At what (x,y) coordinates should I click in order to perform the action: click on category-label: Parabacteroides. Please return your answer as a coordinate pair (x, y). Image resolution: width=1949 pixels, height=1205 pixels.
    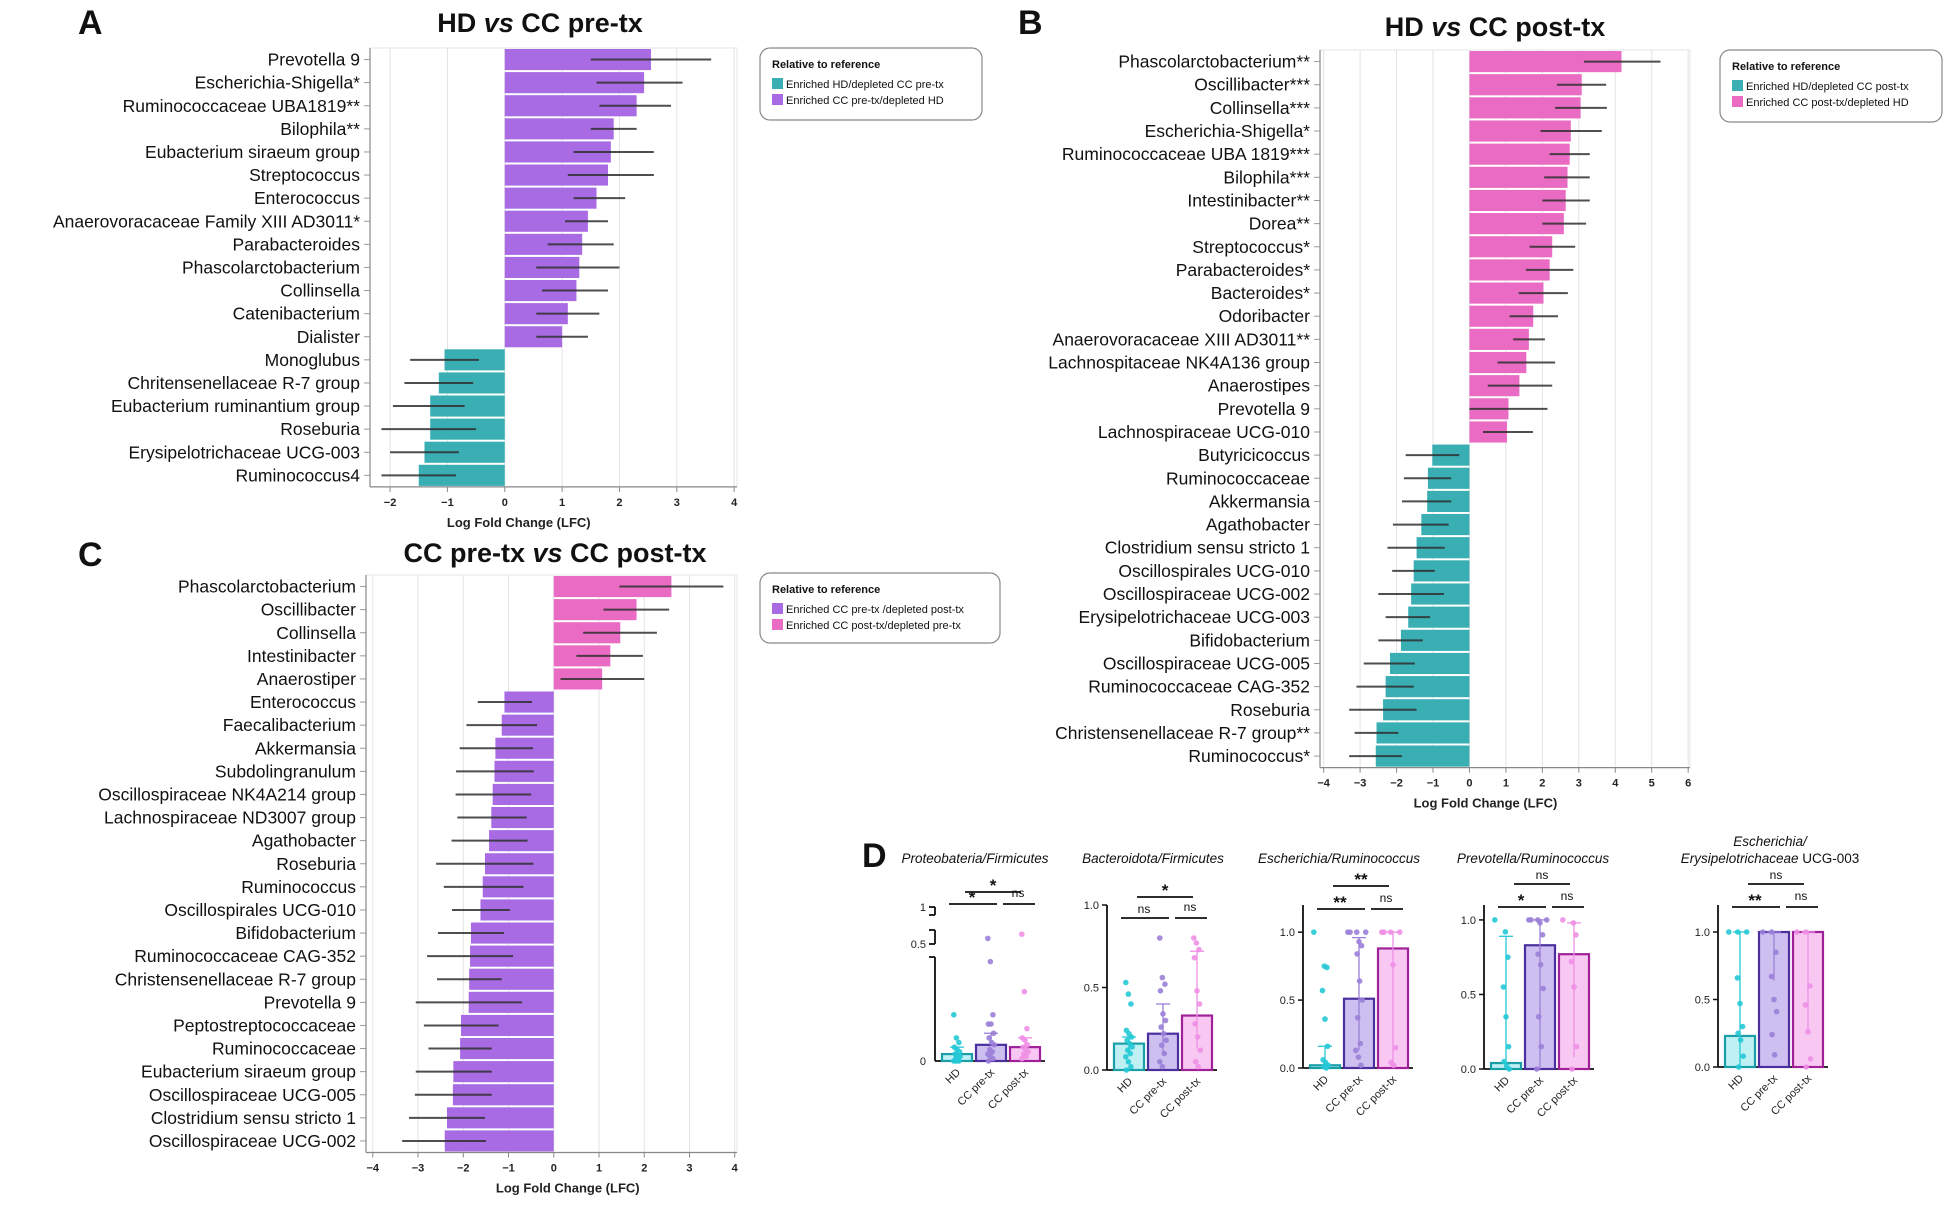
    Looking at the image, I should click on (297, 244).